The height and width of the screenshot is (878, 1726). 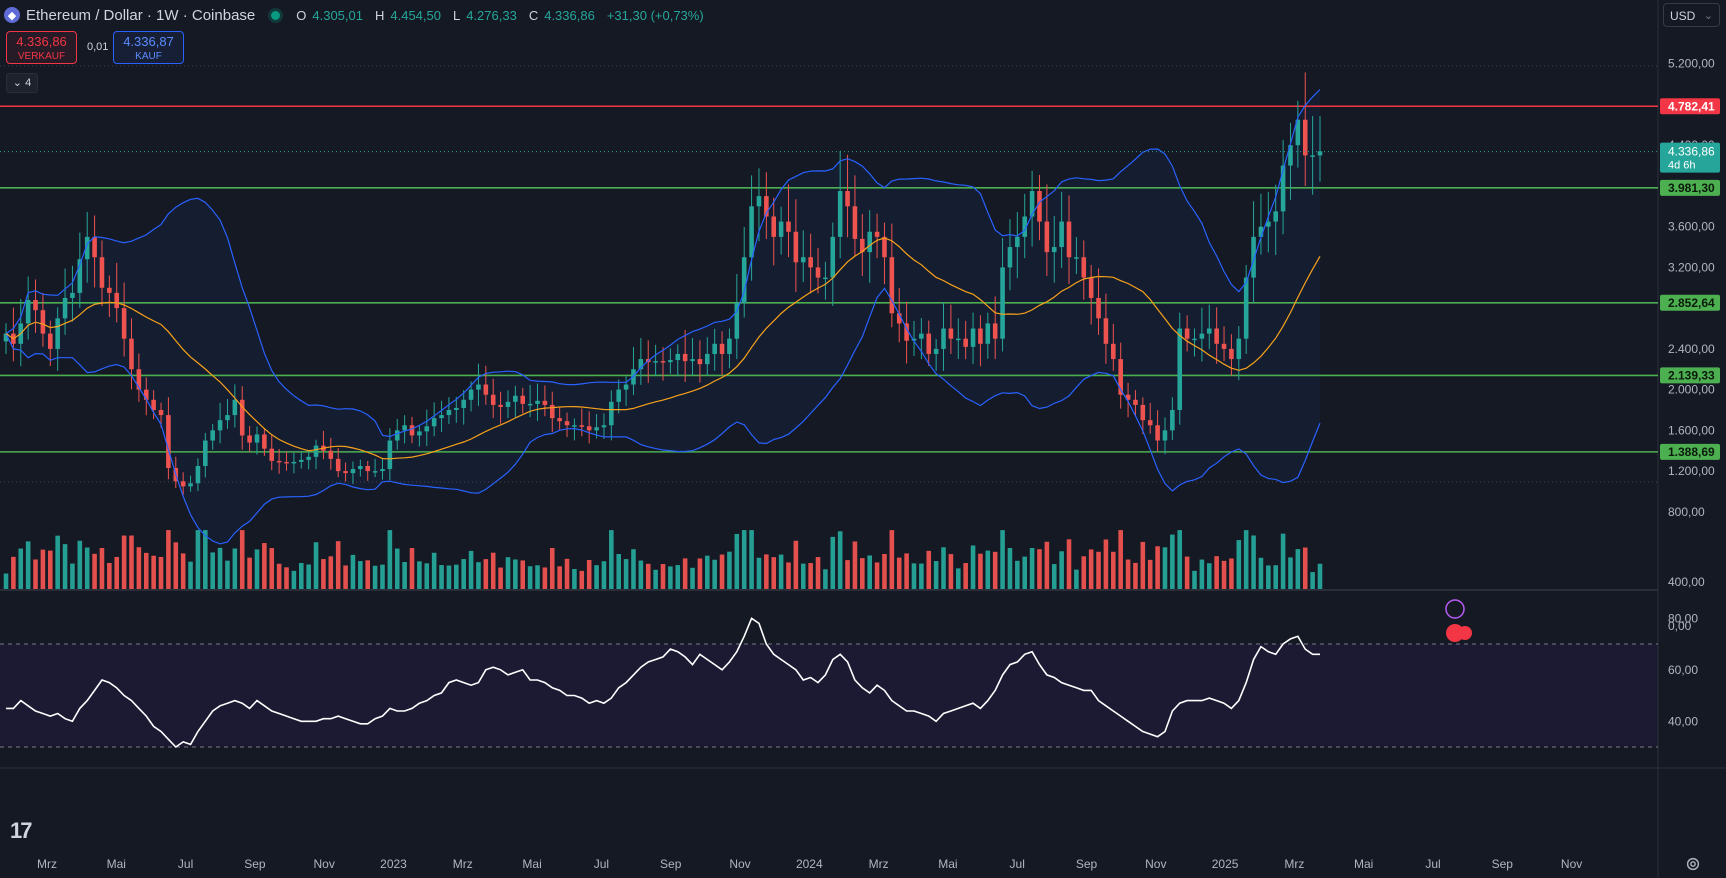 I want to click on symbol-title: Ethereum / Dollar · 1W · Coinbase, so click(x=141, y=15).